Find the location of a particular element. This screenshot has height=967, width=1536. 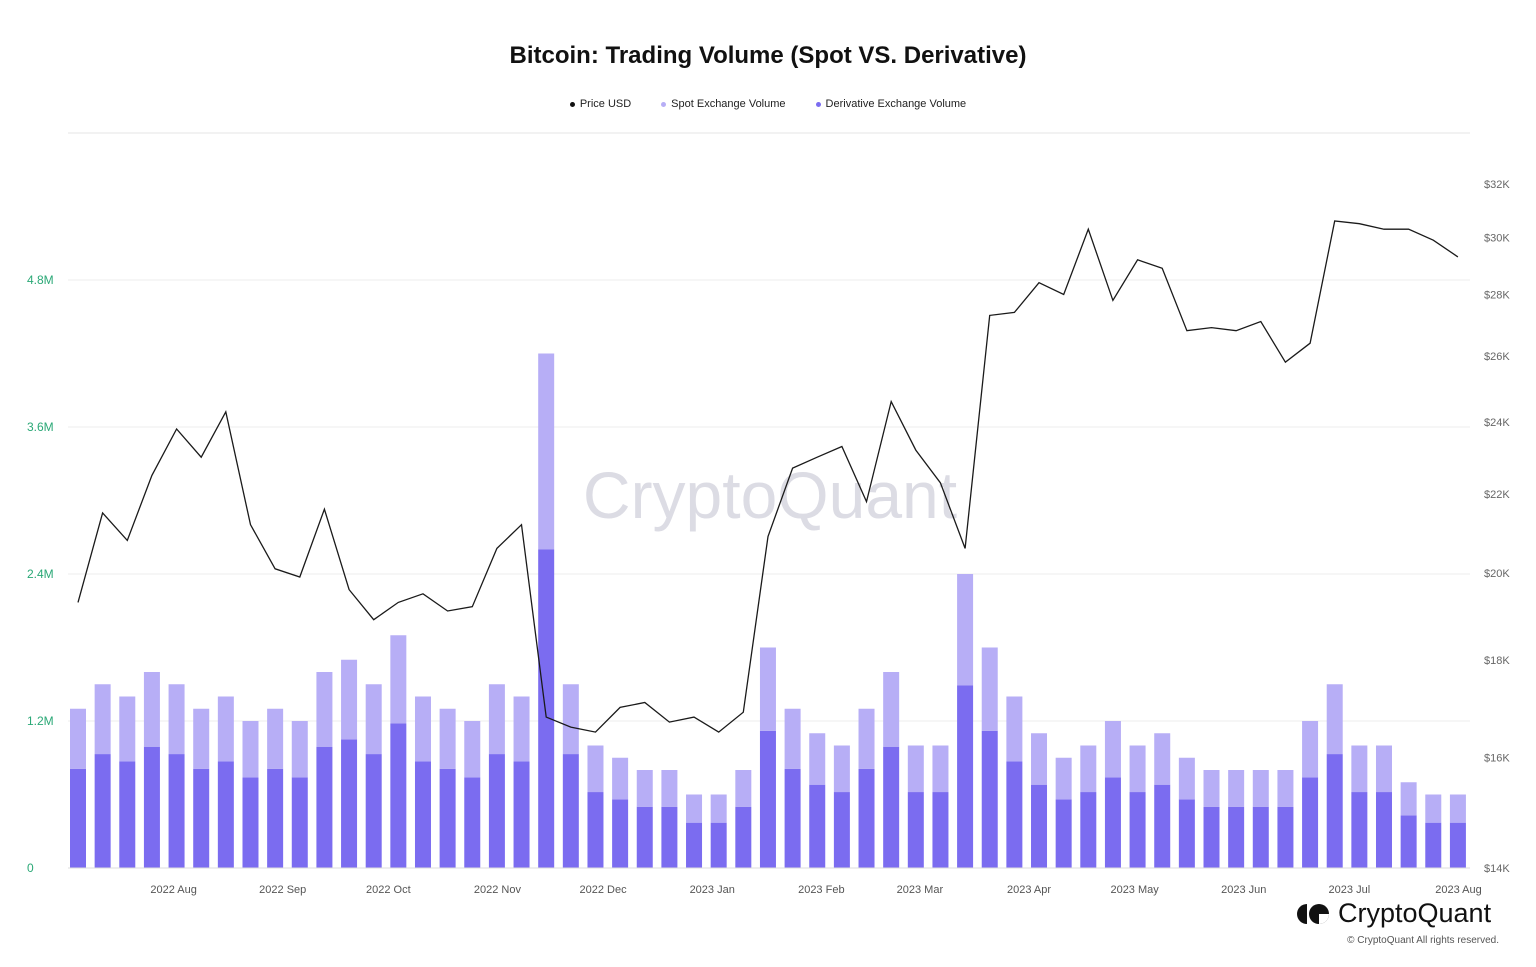

y-right-tick-label: $28K is located at coordinates (1497, 295).